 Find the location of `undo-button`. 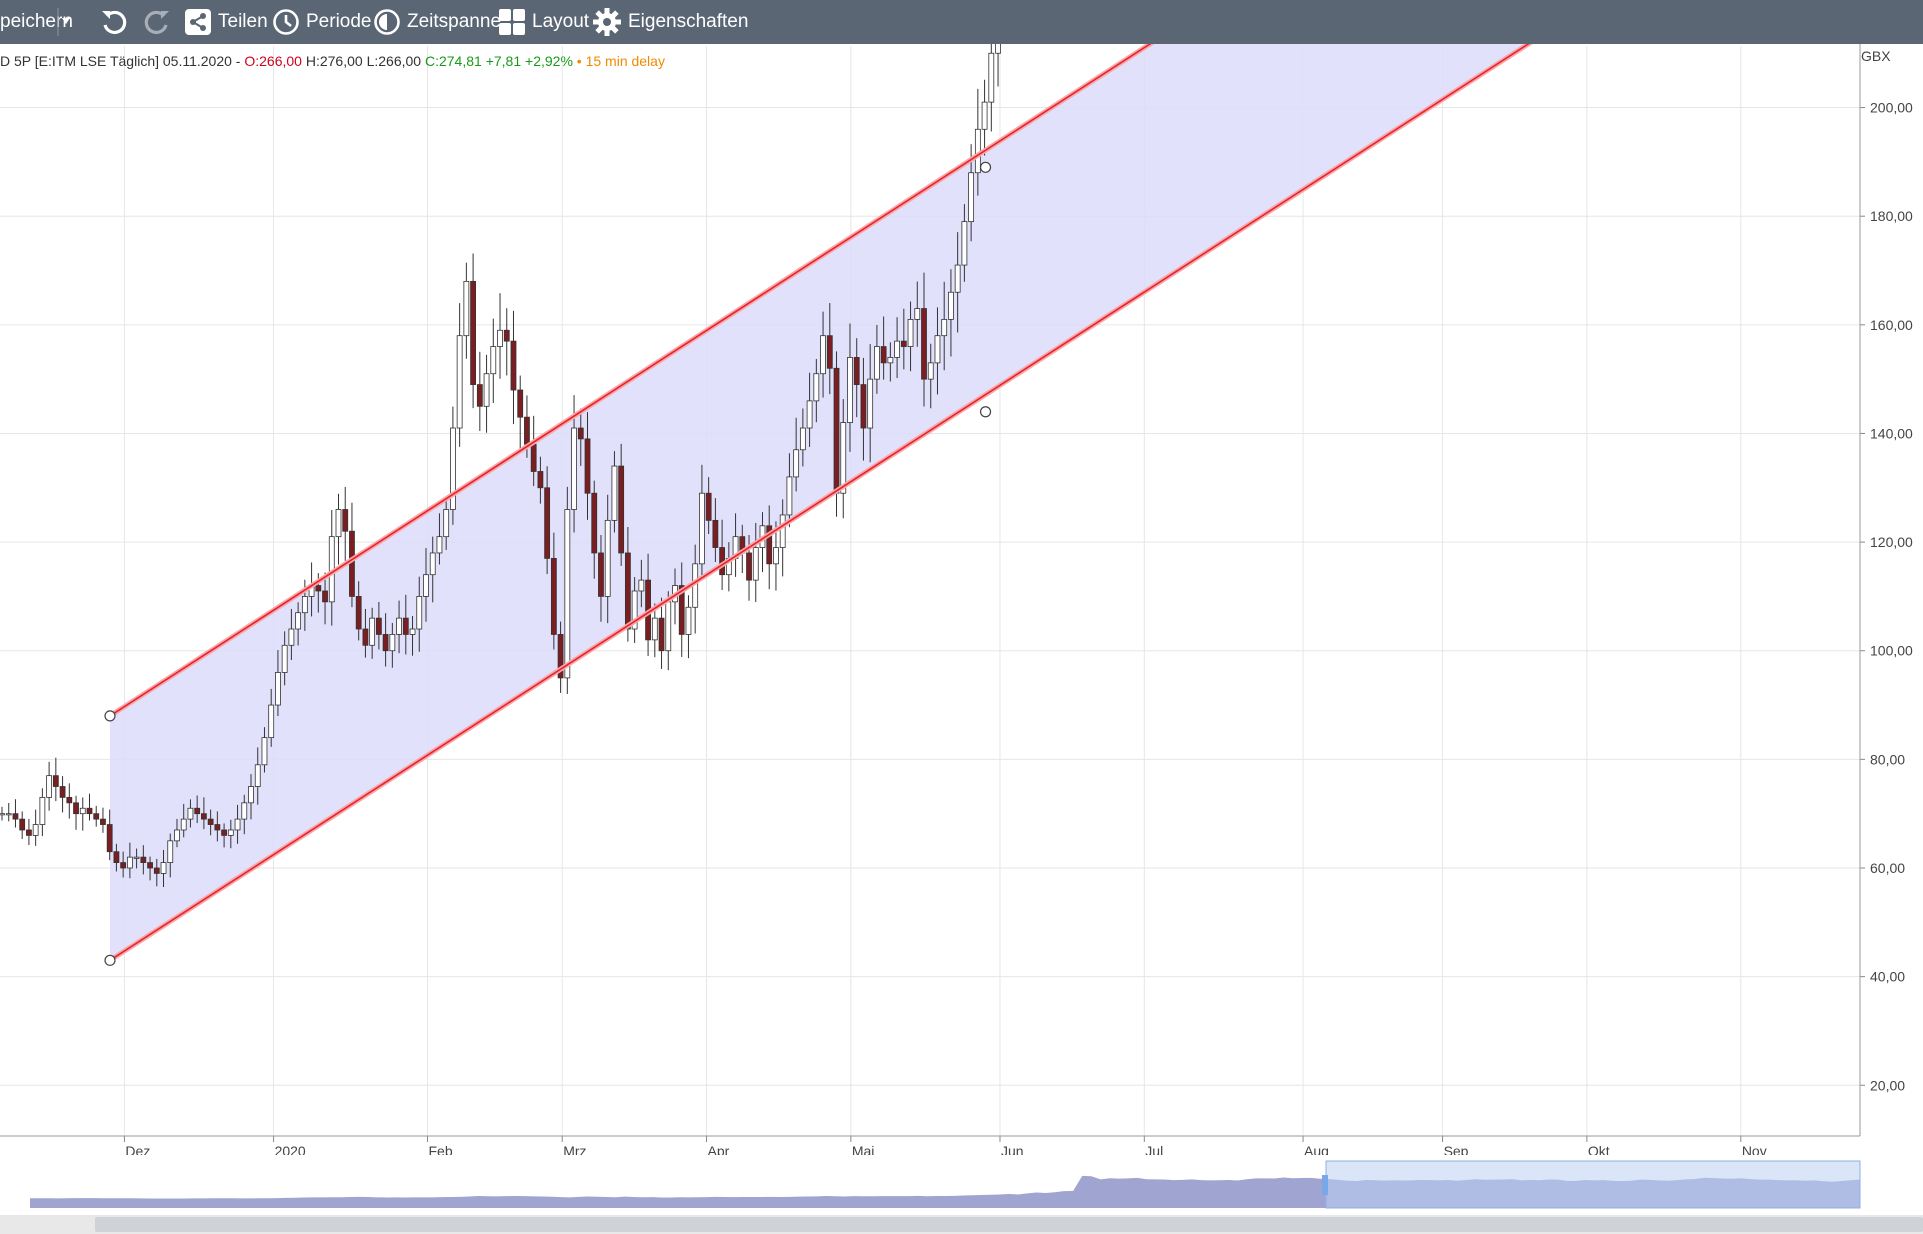

undo-button is located at coordinates (114, 22).